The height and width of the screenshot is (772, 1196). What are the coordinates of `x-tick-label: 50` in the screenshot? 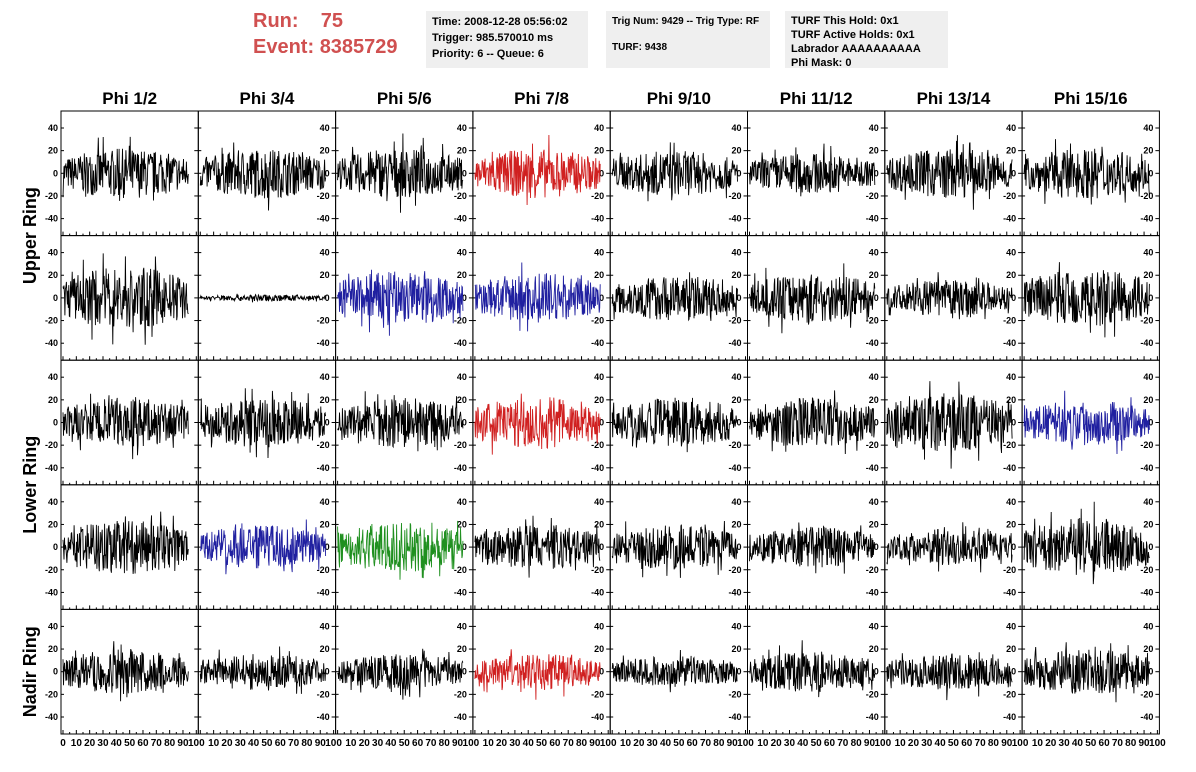 It's located at (542, 743).